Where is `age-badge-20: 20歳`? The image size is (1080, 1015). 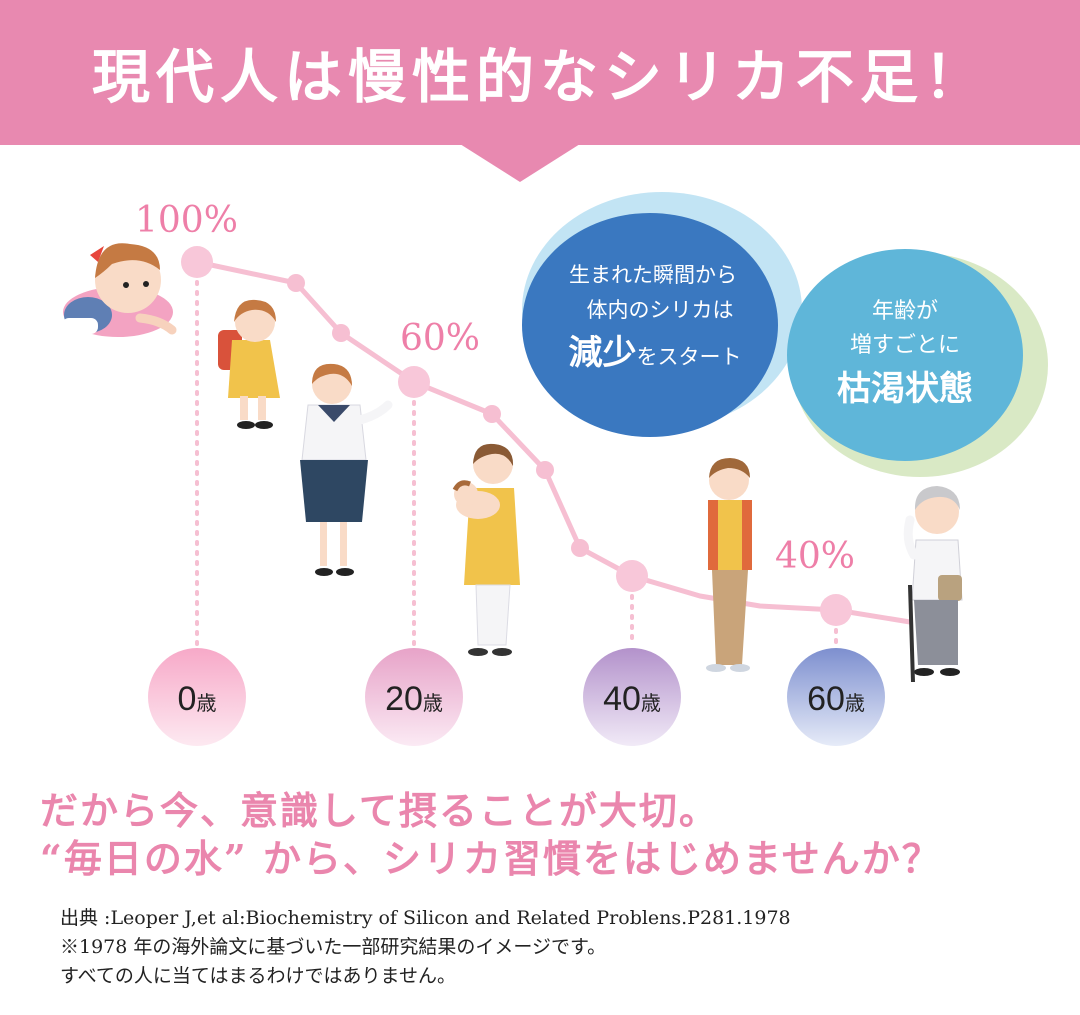
age-badge-20: 20歳 is located at coordinates (414, 697).